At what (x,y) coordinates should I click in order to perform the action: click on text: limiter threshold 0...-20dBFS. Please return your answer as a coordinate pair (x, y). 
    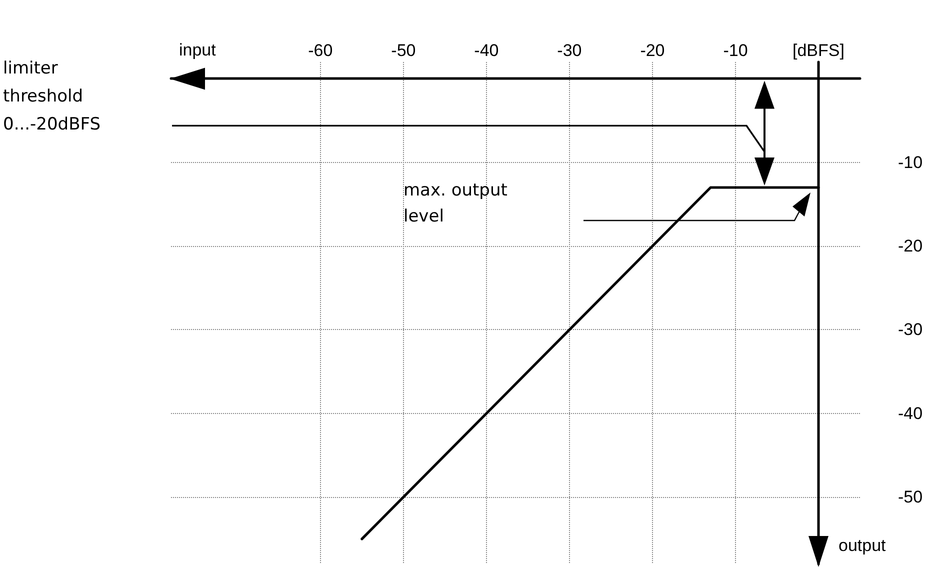
    Looking at the image, I should click on (52, 96).